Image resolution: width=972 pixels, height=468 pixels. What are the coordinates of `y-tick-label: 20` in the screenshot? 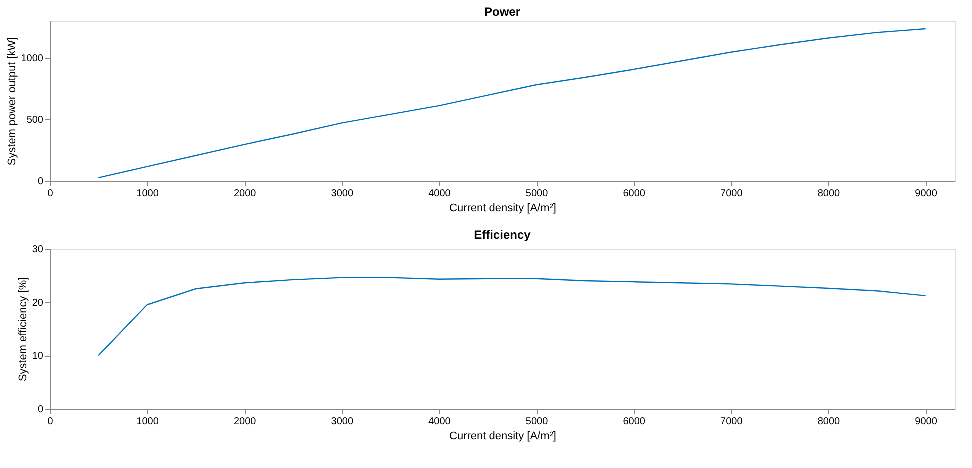 It's located at (38, 303).